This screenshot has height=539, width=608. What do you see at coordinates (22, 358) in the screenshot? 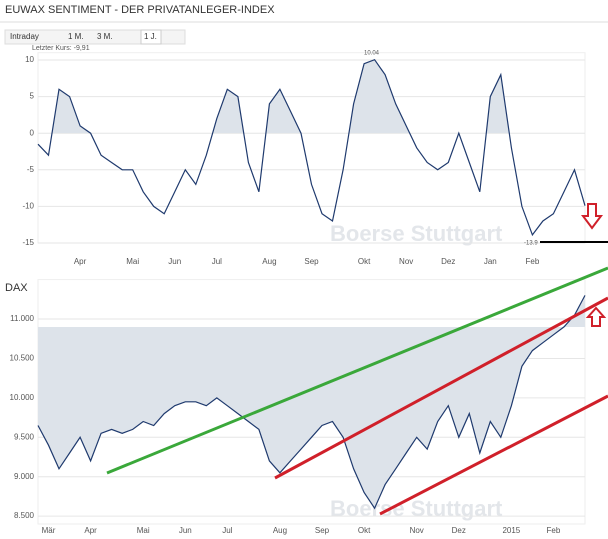
I see `y-tick-label: 10.500` at bounding box center [22, 358].